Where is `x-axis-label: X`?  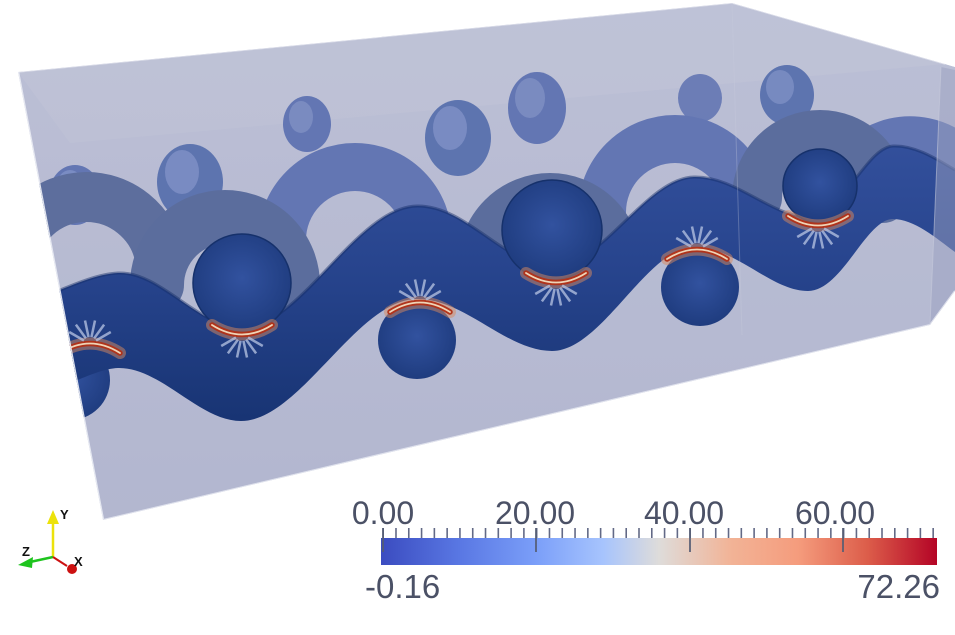
x-axis-label: X is located at coordinates (78, 561).